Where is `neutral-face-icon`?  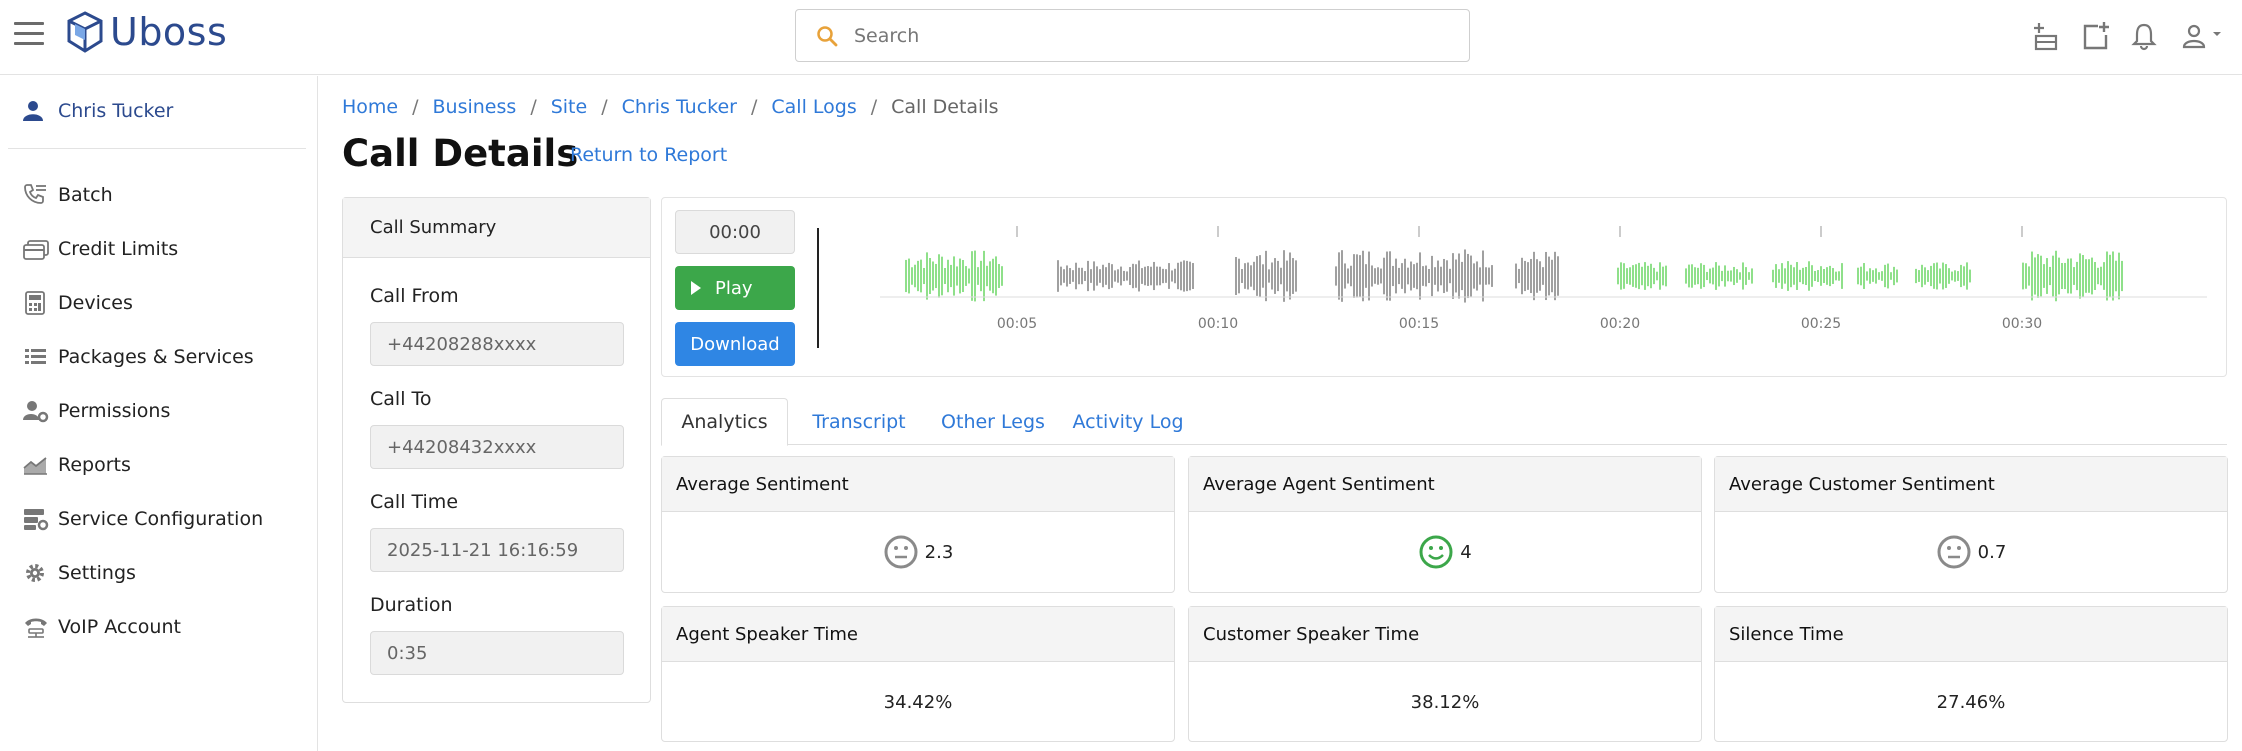
neutral-face-icon is located at coordinates (1954, 552).